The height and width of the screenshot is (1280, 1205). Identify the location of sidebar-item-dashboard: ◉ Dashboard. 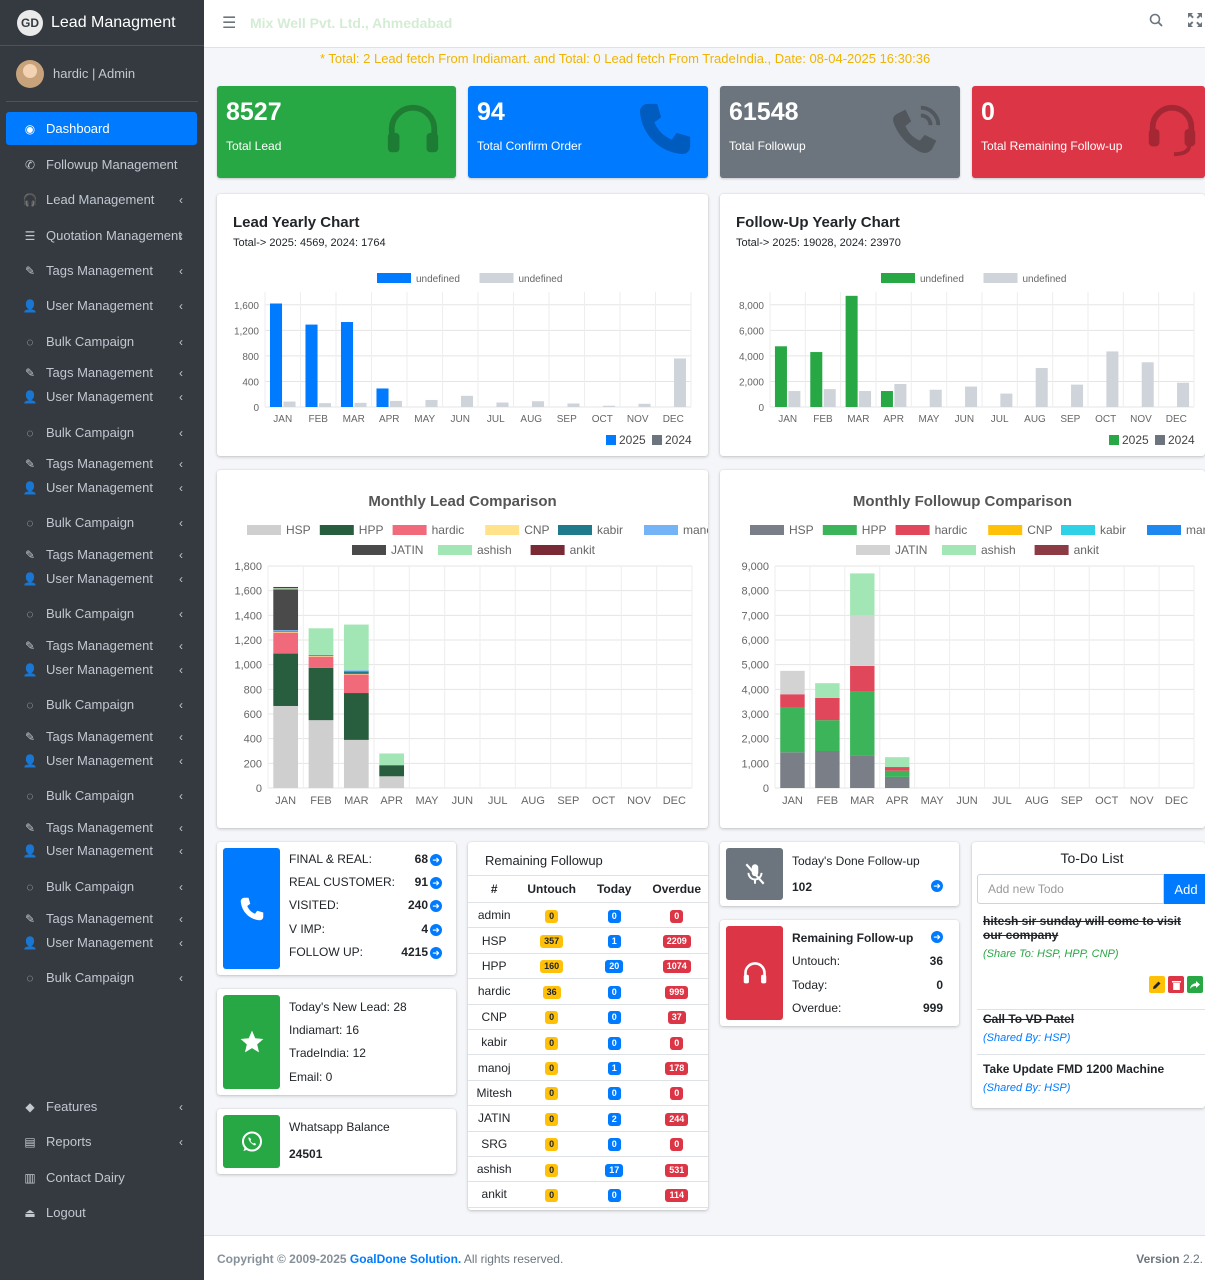
(101, 128).